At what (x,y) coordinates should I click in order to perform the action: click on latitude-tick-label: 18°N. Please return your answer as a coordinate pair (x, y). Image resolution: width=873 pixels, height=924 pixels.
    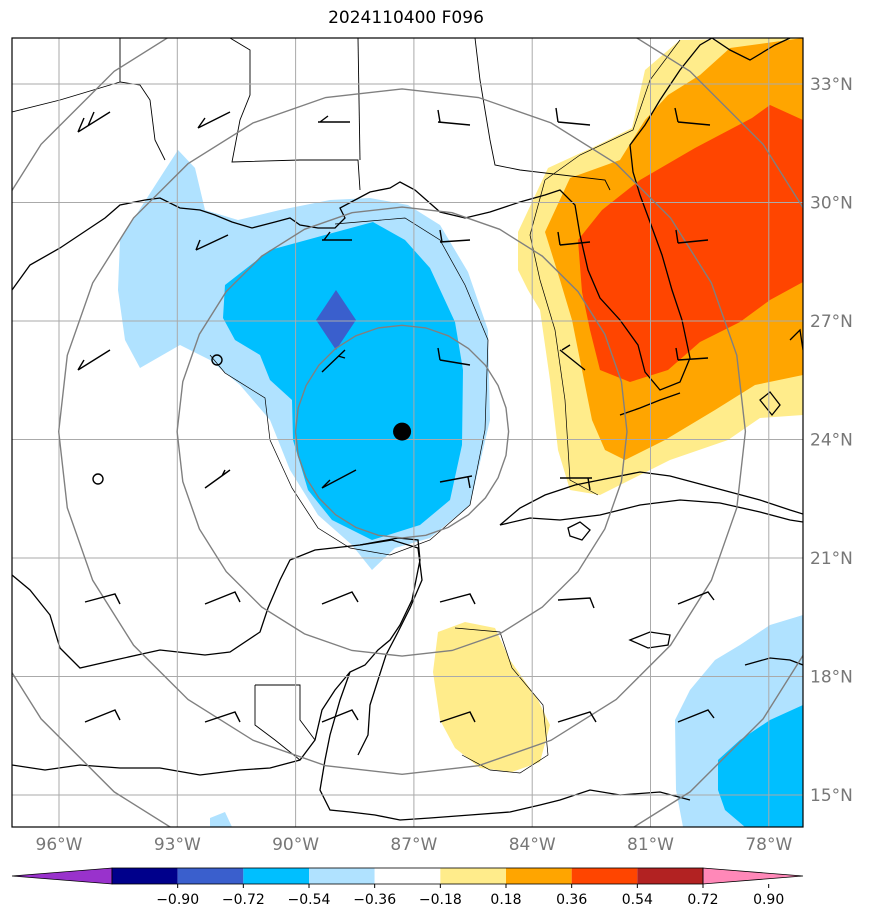
    Looking at the image, I should click on (831, 678).